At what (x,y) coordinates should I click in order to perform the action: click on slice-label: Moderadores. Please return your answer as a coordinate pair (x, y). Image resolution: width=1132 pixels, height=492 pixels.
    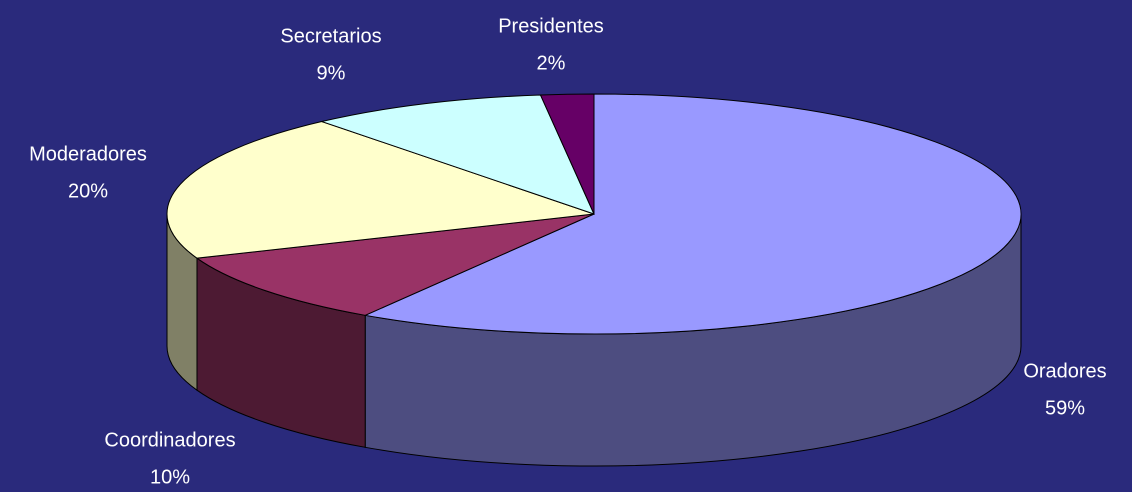
    Looking at the image, I should click on (88, 154).